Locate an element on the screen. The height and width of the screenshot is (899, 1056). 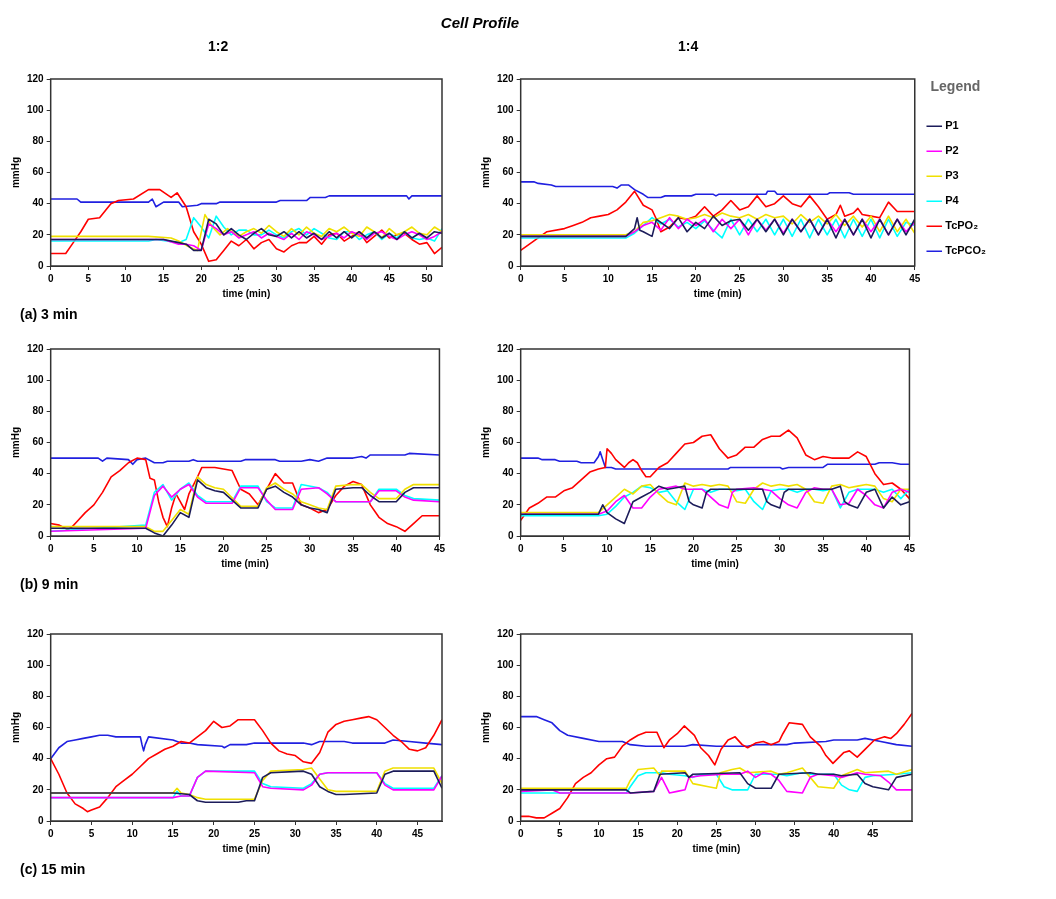
legend-label: P4 is located at coordinates (952, 200).